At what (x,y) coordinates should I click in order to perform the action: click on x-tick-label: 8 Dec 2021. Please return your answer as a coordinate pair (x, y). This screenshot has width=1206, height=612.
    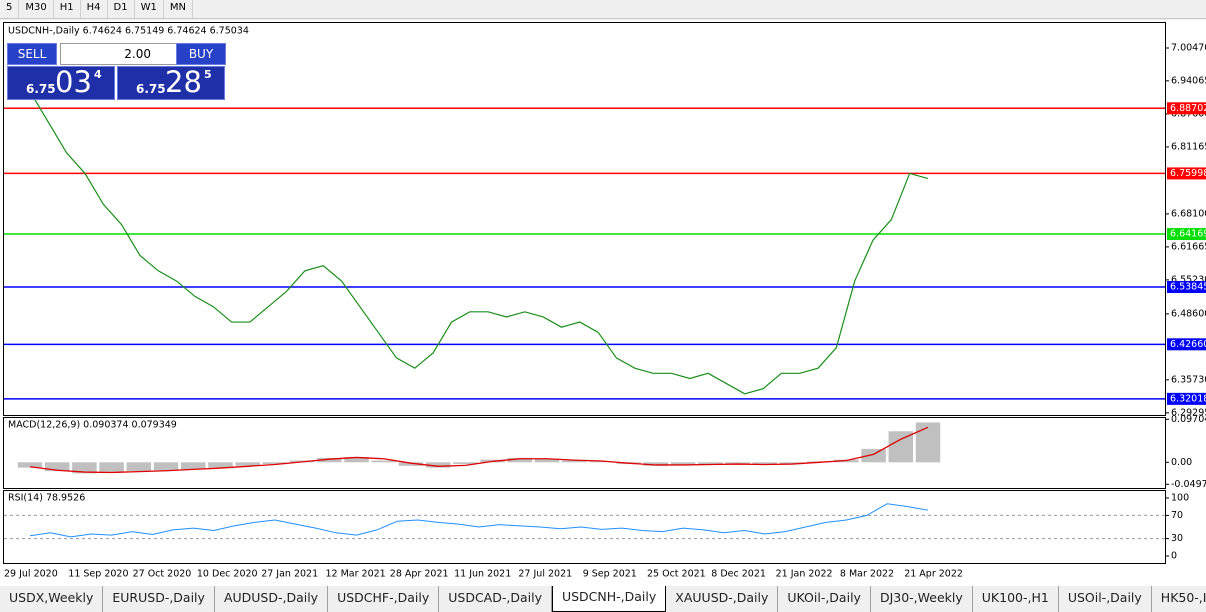
    Looking at the image, I should click on (738, 574).